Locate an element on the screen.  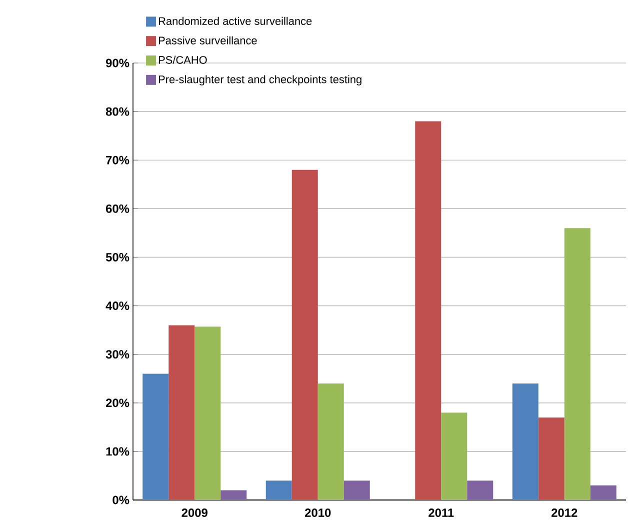
y-tick-label: 80% is located at coordinates (118, 111).